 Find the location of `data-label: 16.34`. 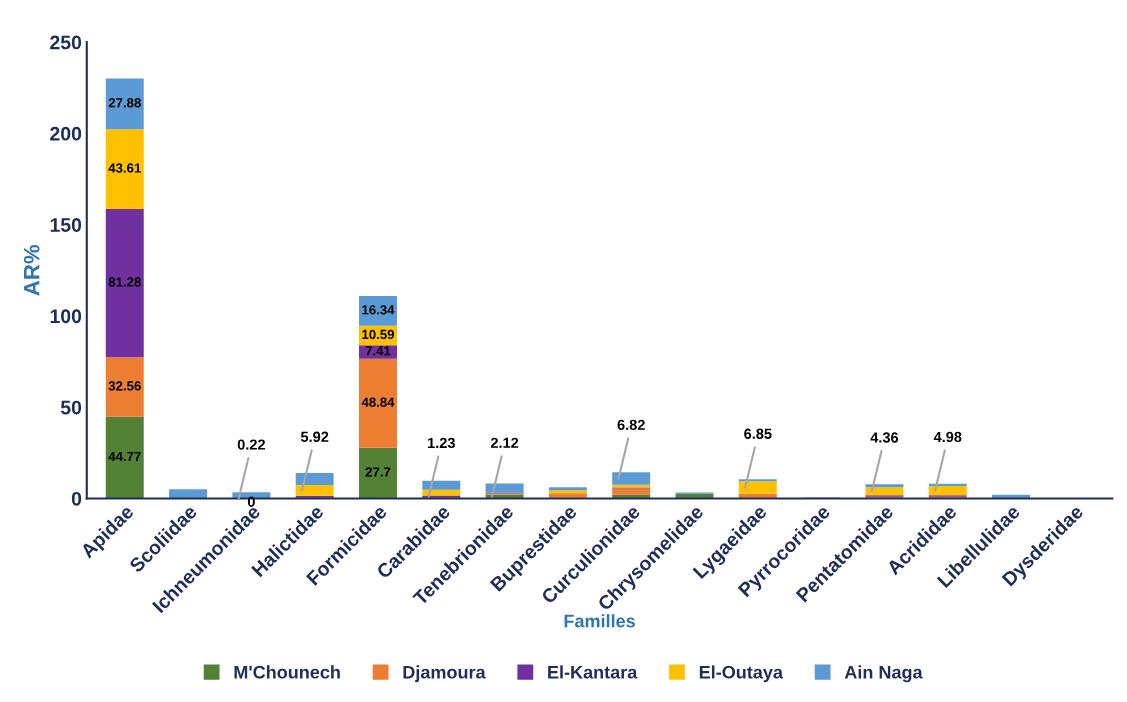

data-label: 16.34 is located at coordinates (378, 310).